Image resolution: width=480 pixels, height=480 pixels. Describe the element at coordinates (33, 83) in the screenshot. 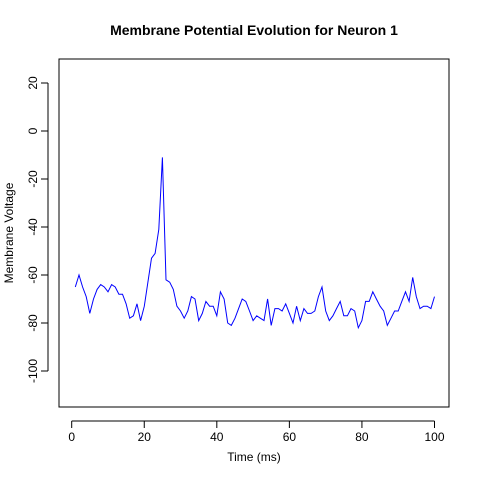

I see `y-tick-label: 20` at that location.